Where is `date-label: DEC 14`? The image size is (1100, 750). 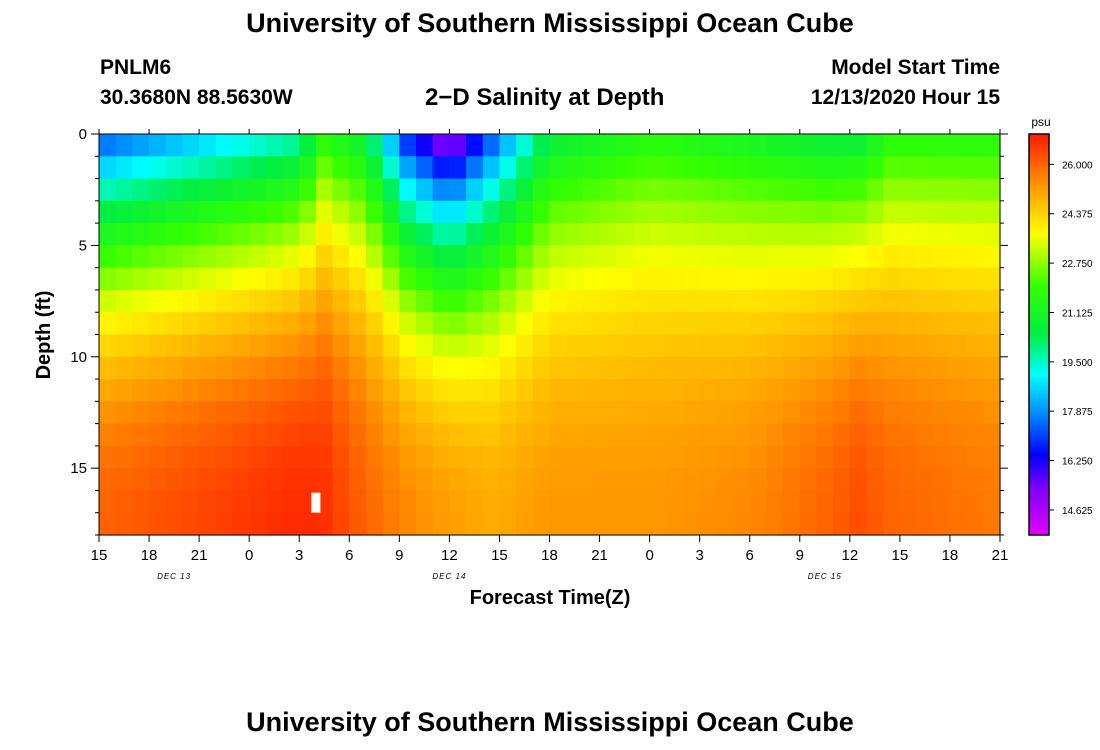 date-label: DEC 14 is located at coordinates (449, 576).